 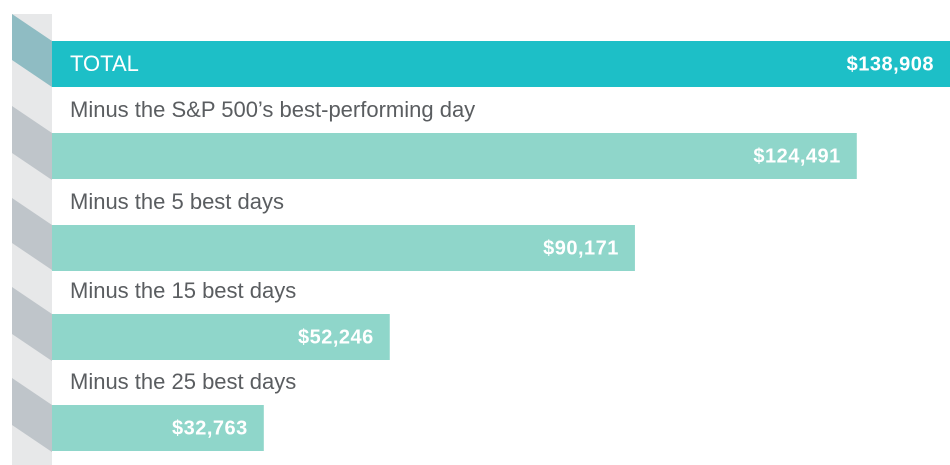 I want to click on category-label: Minus the 15 best days, so click(x=183, y=290).